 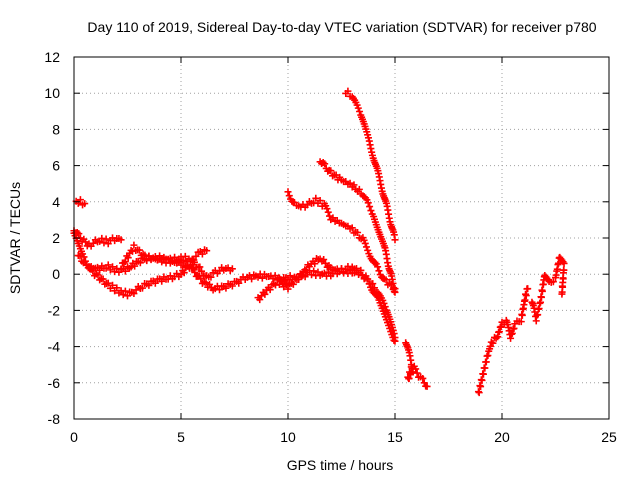 What do you see at coordinates (15, 238) in the screenshot?
I see `y-axis-label: SDTVAR / TECUs` at bounding box center [15, 238].